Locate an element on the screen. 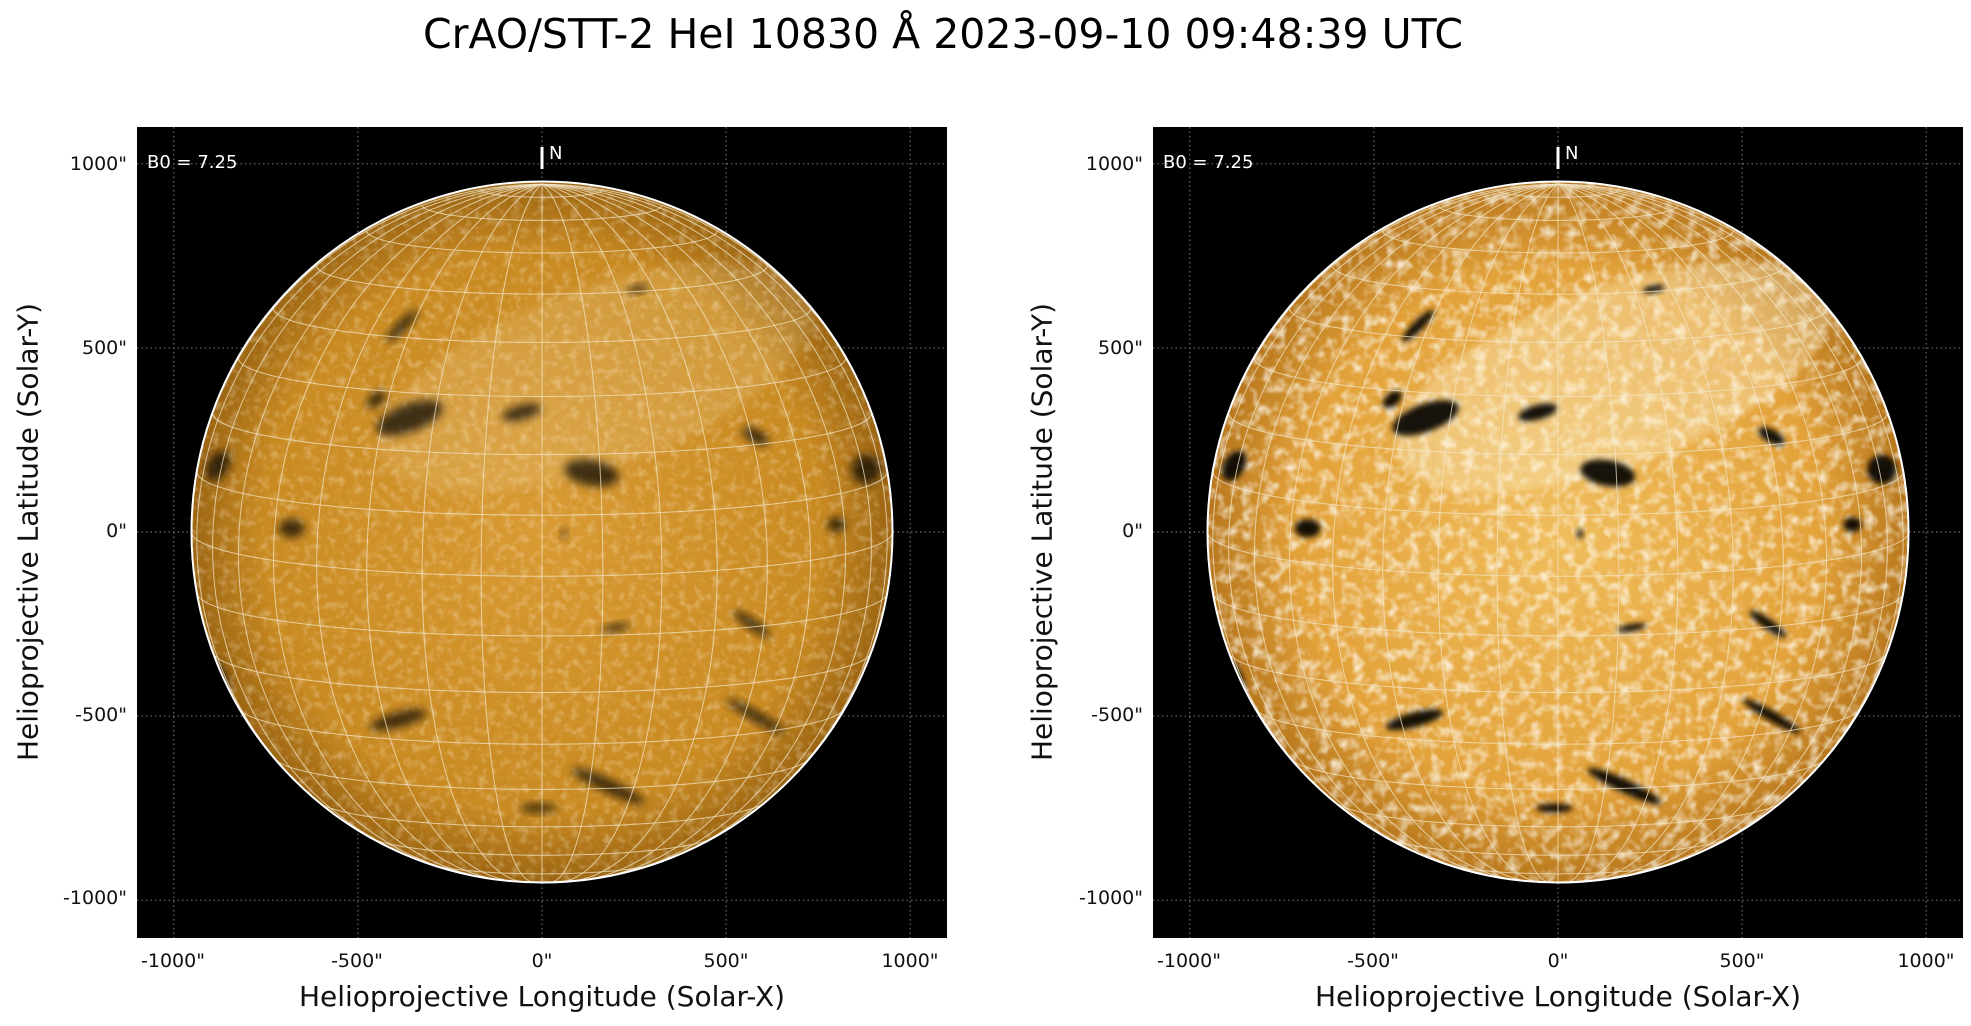 The height and width of the screenshot is (1026, 1971). left-x-axis-label: Helioprojective Longitude (Solar-X) is located at coordinates (542, 996).